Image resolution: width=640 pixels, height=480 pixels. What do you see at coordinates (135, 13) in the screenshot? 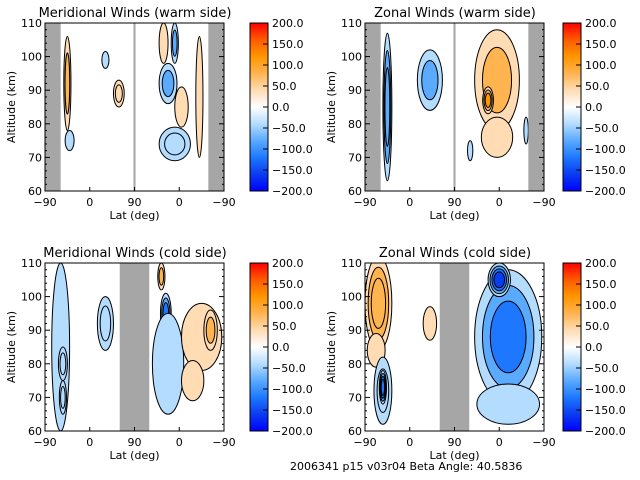
I see `panel-title: Meridional Winds (warm side)` at bounding box center [135, 13].